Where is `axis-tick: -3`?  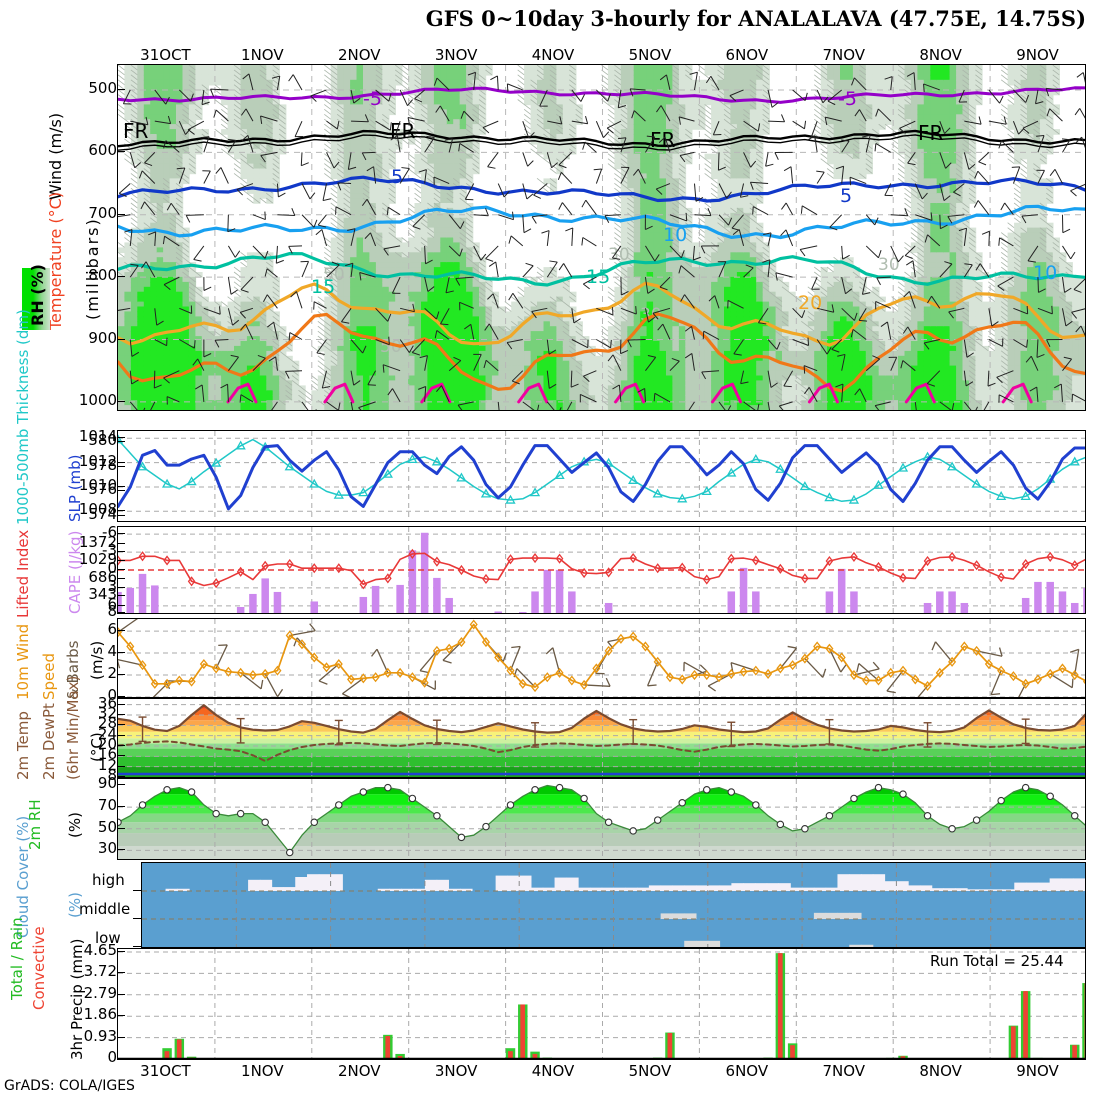
axis-tick: -3 is located at coordinates (109, 550).